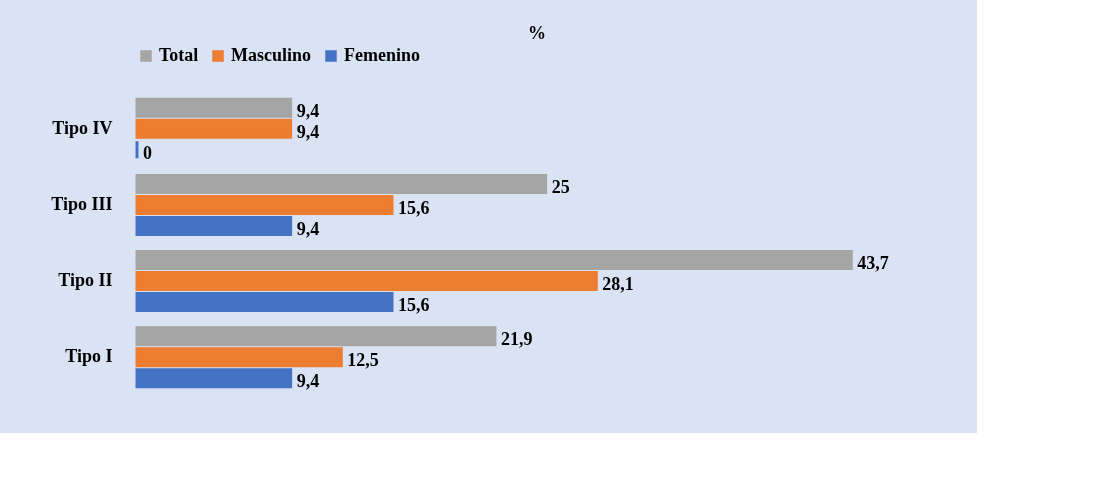  Describe the element at coordinates (537, 33) in the screenshot. I see `chart-title: %` at that location.